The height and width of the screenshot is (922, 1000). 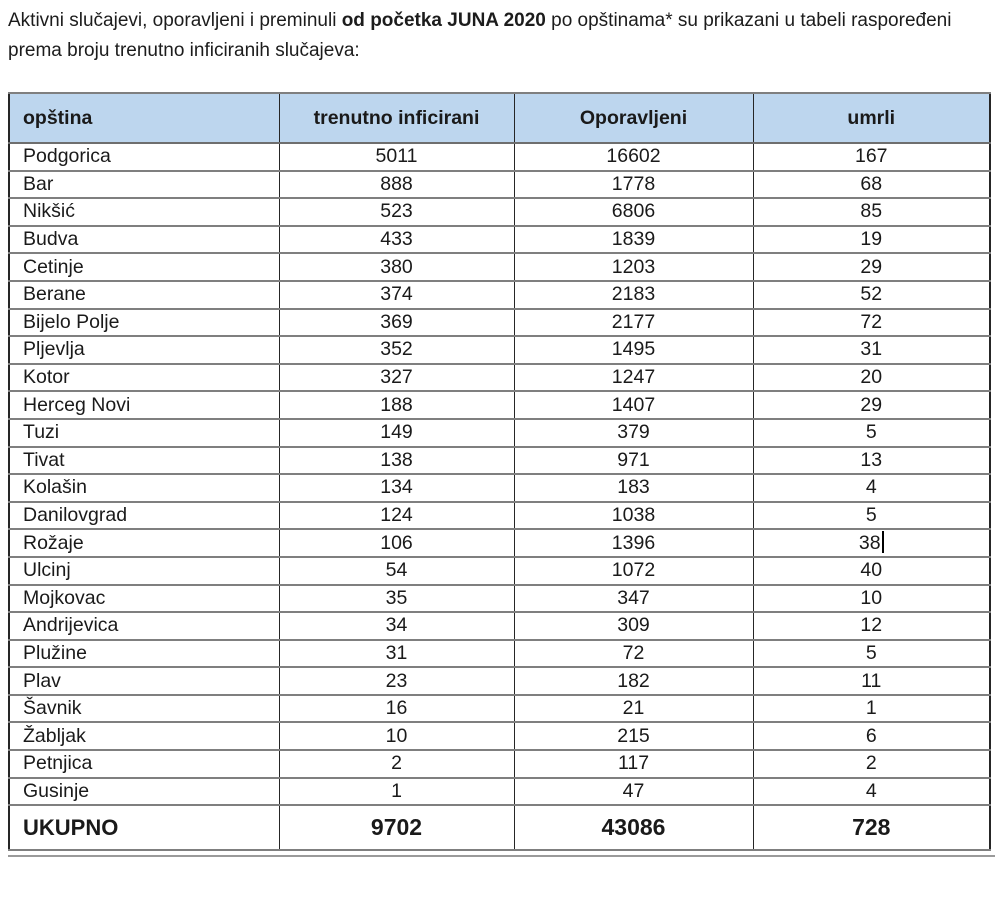 What do you see at coordinates (633, 764) in the screenshot?
I see `value-cell: 117` at bounding box center [633, 764].